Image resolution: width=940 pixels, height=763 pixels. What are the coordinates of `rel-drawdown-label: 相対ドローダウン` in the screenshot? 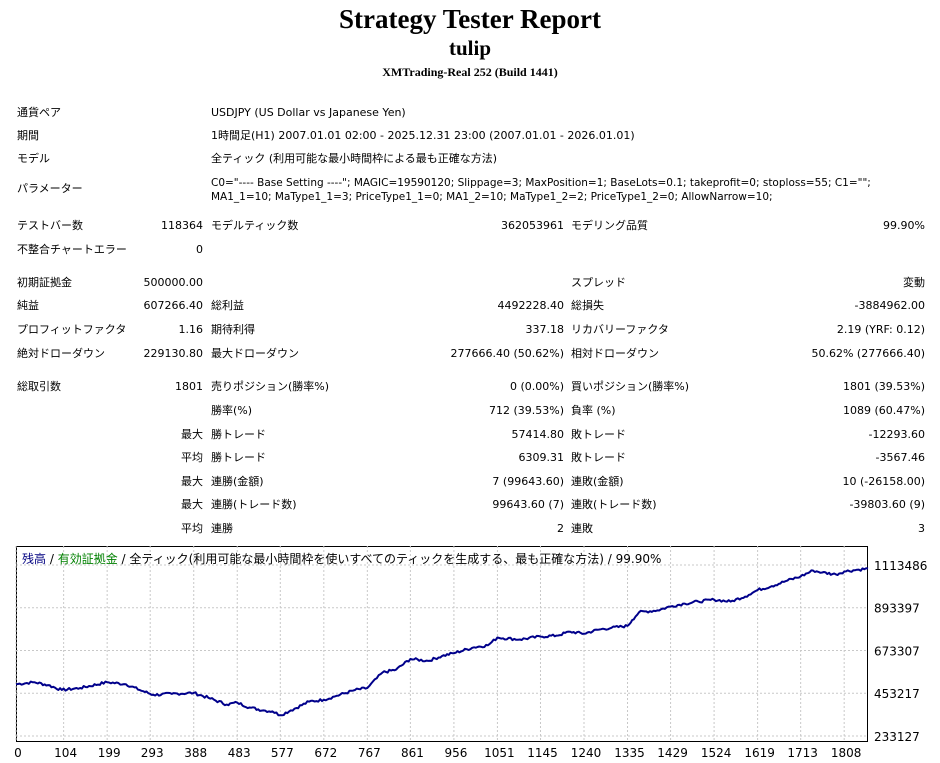 It's located at (615, 353).